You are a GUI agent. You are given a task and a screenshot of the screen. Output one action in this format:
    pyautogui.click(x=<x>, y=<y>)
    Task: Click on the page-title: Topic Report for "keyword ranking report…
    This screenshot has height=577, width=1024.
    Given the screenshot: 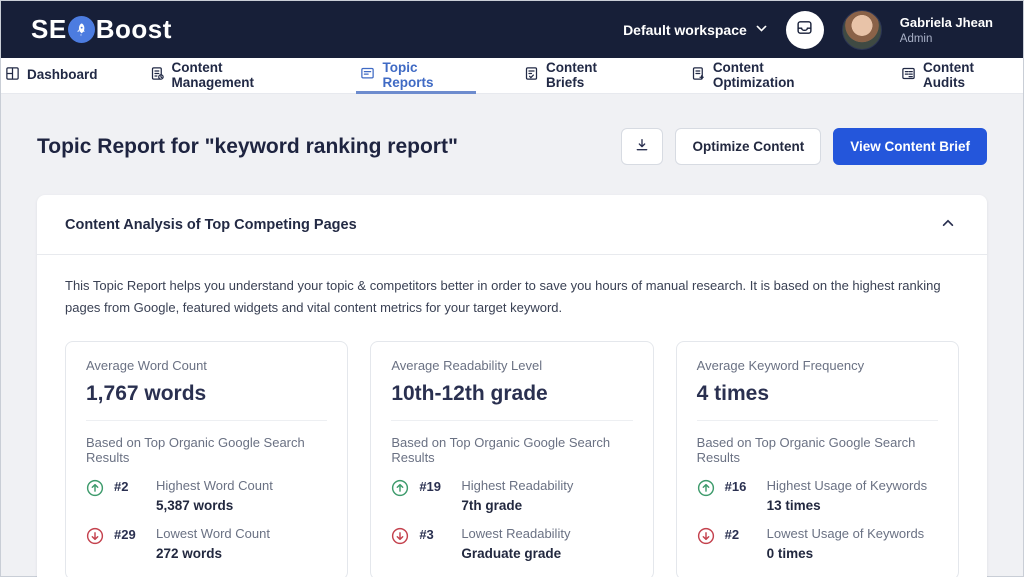 What is the action you would take?
    pyautogui.click(x=247, y=146)
    